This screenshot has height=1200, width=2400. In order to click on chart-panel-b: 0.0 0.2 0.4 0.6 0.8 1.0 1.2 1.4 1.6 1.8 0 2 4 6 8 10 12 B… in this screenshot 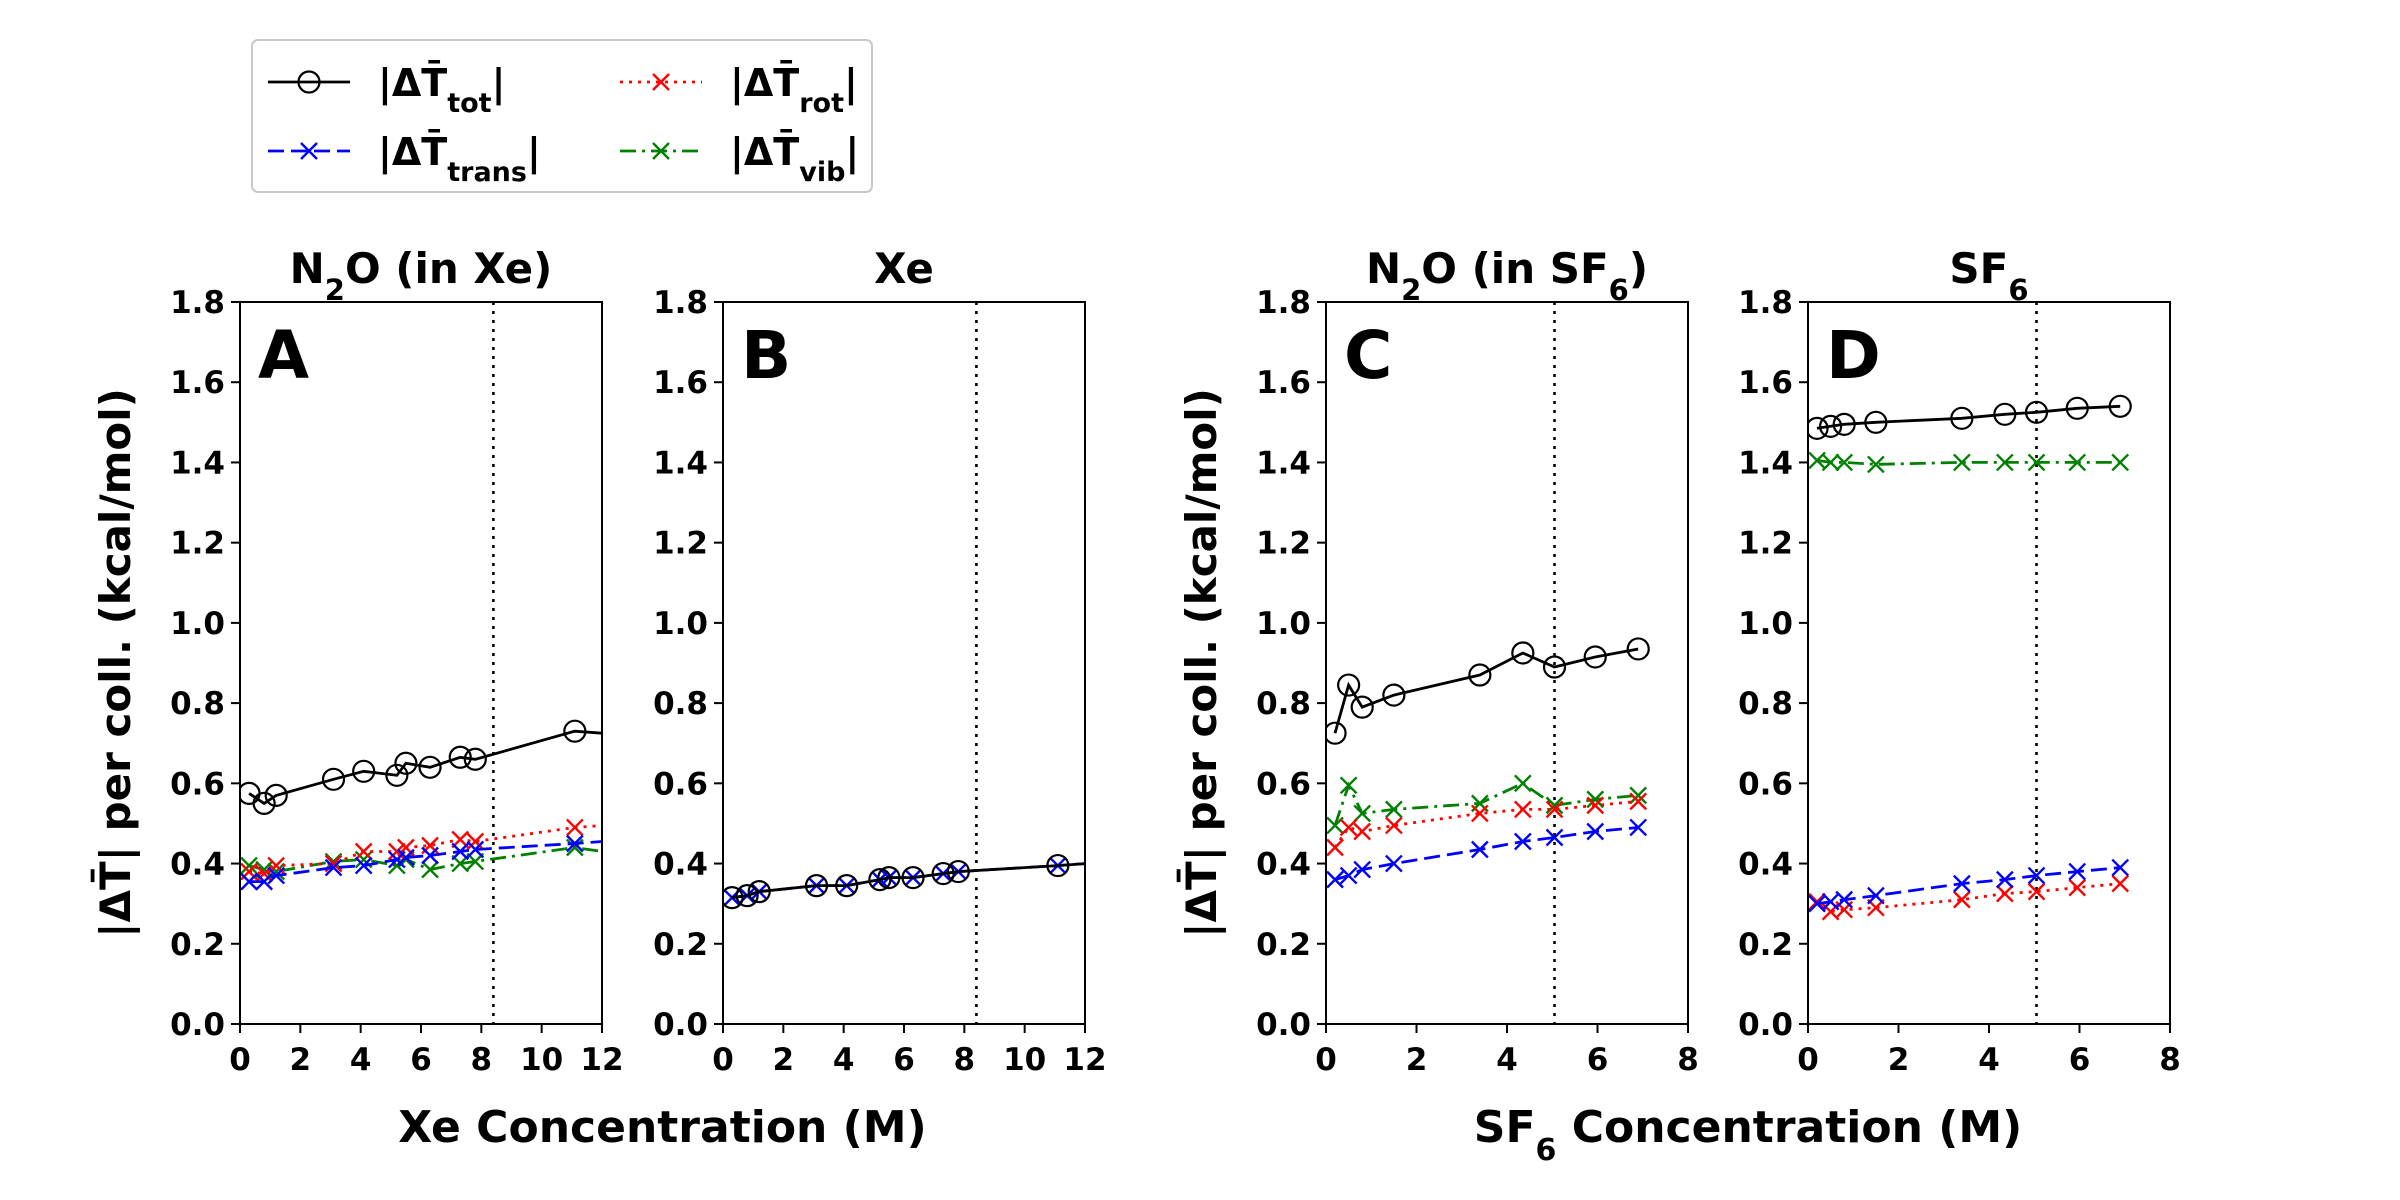, I will do `click(879, 661)`.